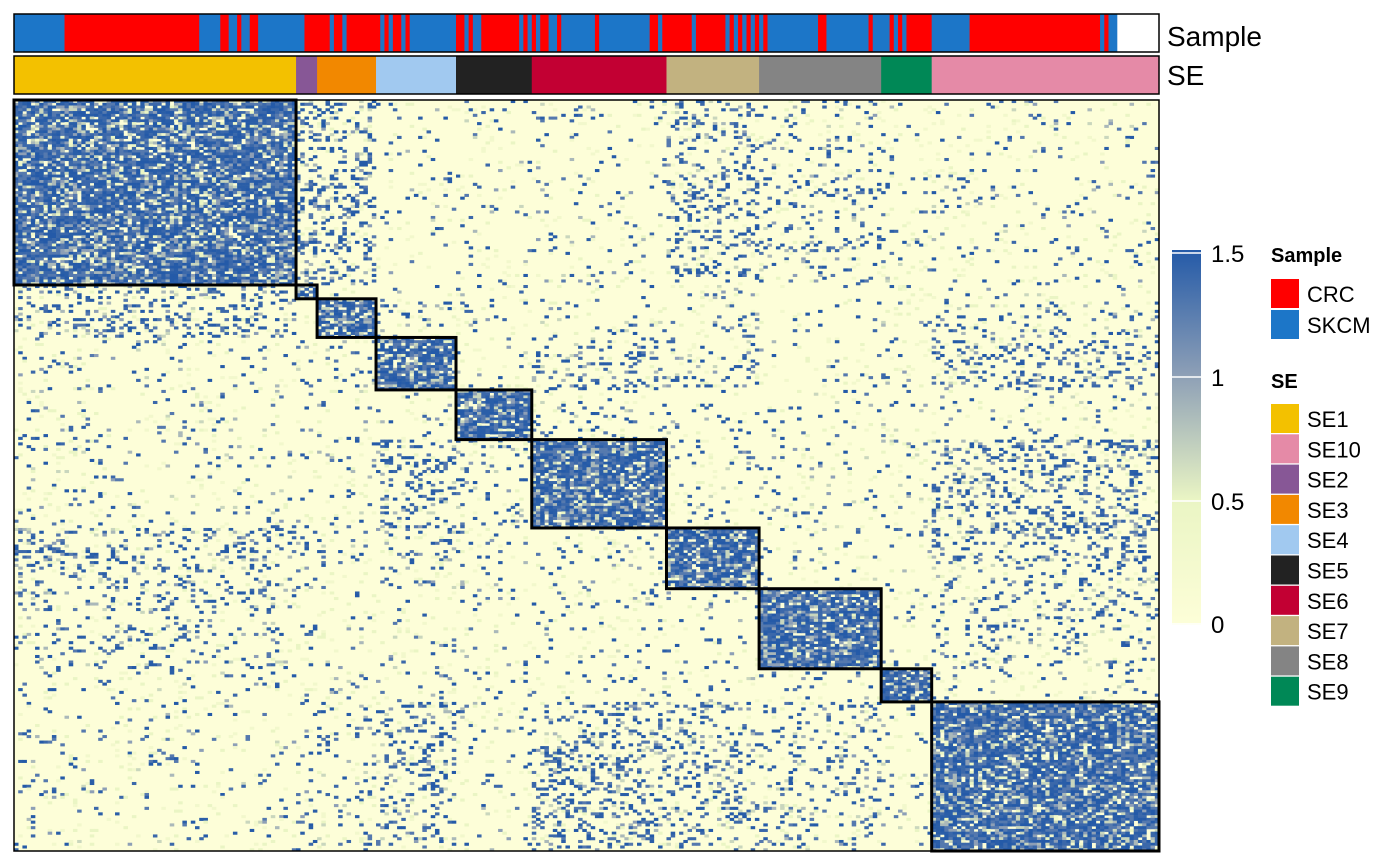  I want to click on sample-track-segment, so click(757, 33).